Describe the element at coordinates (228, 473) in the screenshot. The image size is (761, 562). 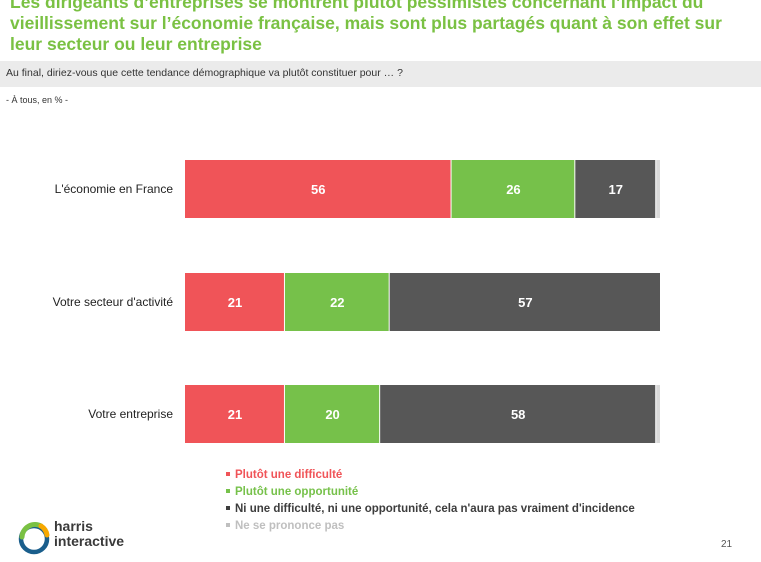
I see `legend-swatch-difficulte` at that location.